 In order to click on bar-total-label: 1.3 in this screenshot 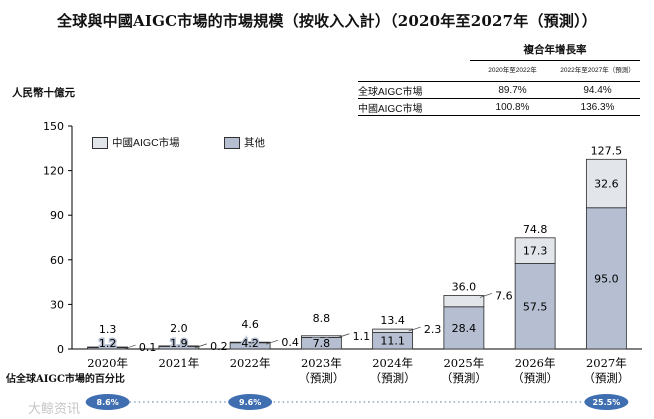, I will do `click(108, 329)`.